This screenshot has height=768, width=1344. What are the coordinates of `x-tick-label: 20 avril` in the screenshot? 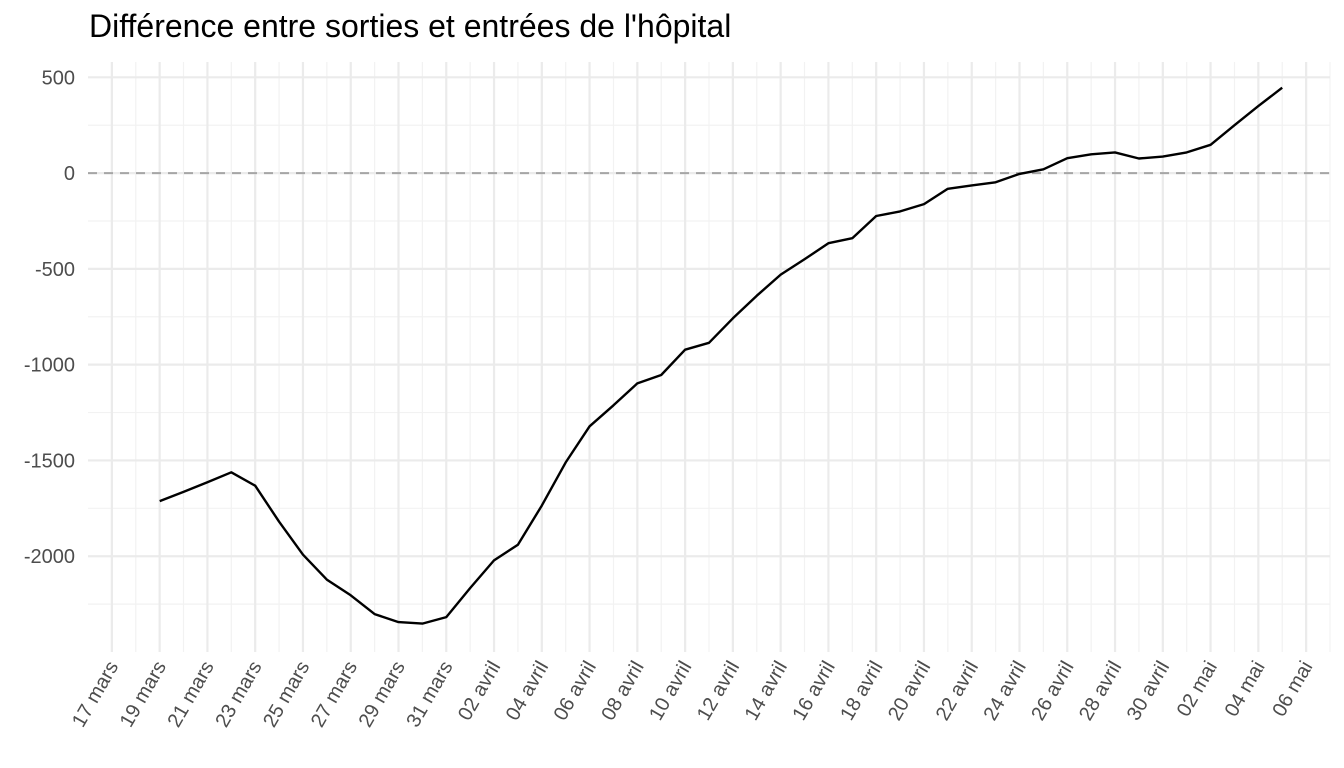 It's located at (909, 691).